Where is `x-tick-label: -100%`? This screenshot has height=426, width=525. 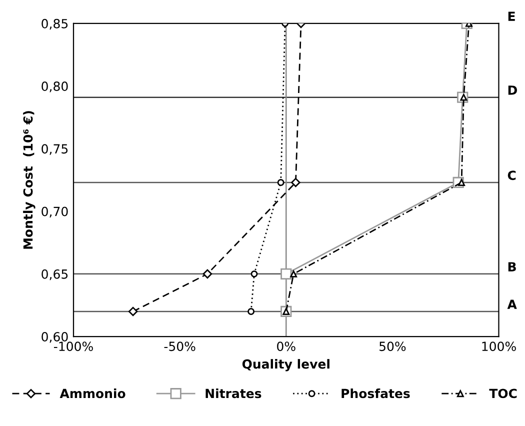 x-tick-label: -100% is located at coordinates (73, 347).